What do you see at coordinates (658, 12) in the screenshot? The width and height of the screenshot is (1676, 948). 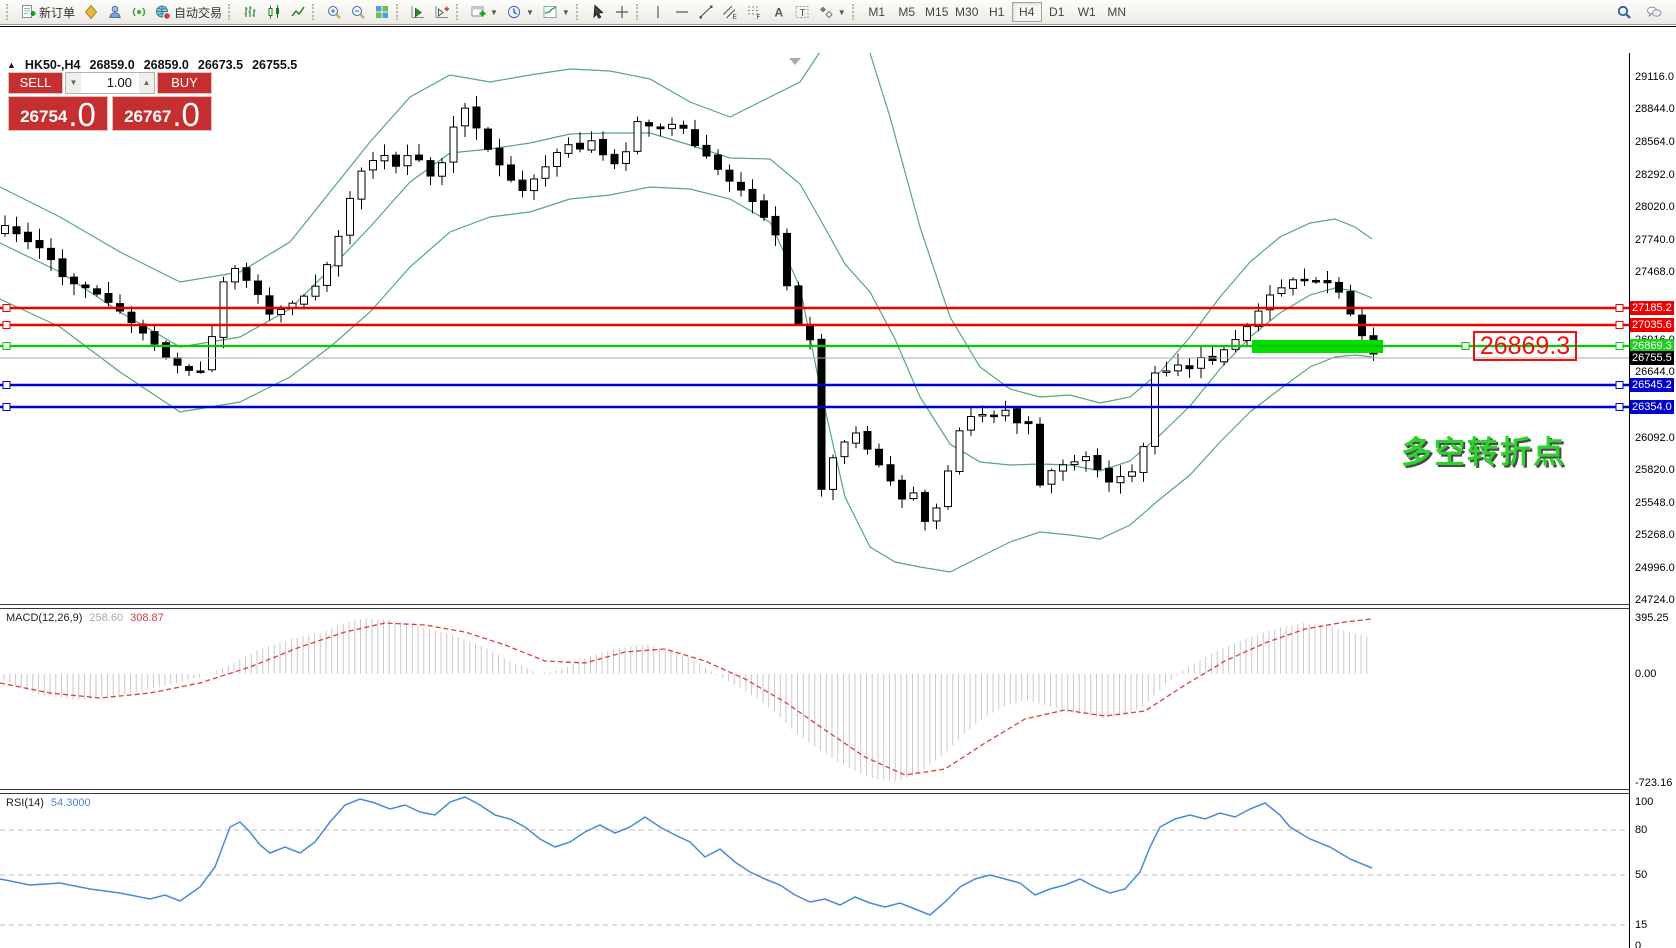 I see `vertical-line-icon` at bounding box center [658, 12].